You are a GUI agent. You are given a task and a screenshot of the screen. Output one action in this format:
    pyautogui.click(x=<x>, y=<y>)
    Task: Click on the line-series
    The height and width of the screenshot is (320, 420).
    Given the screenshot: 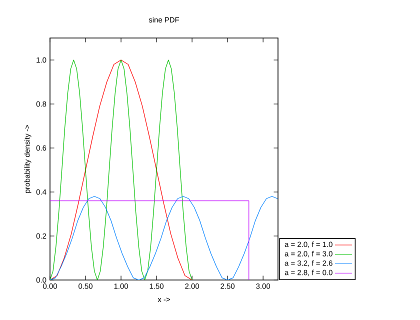 What is the action you would take?
    pyautogui.click(x=164, y=238)
    